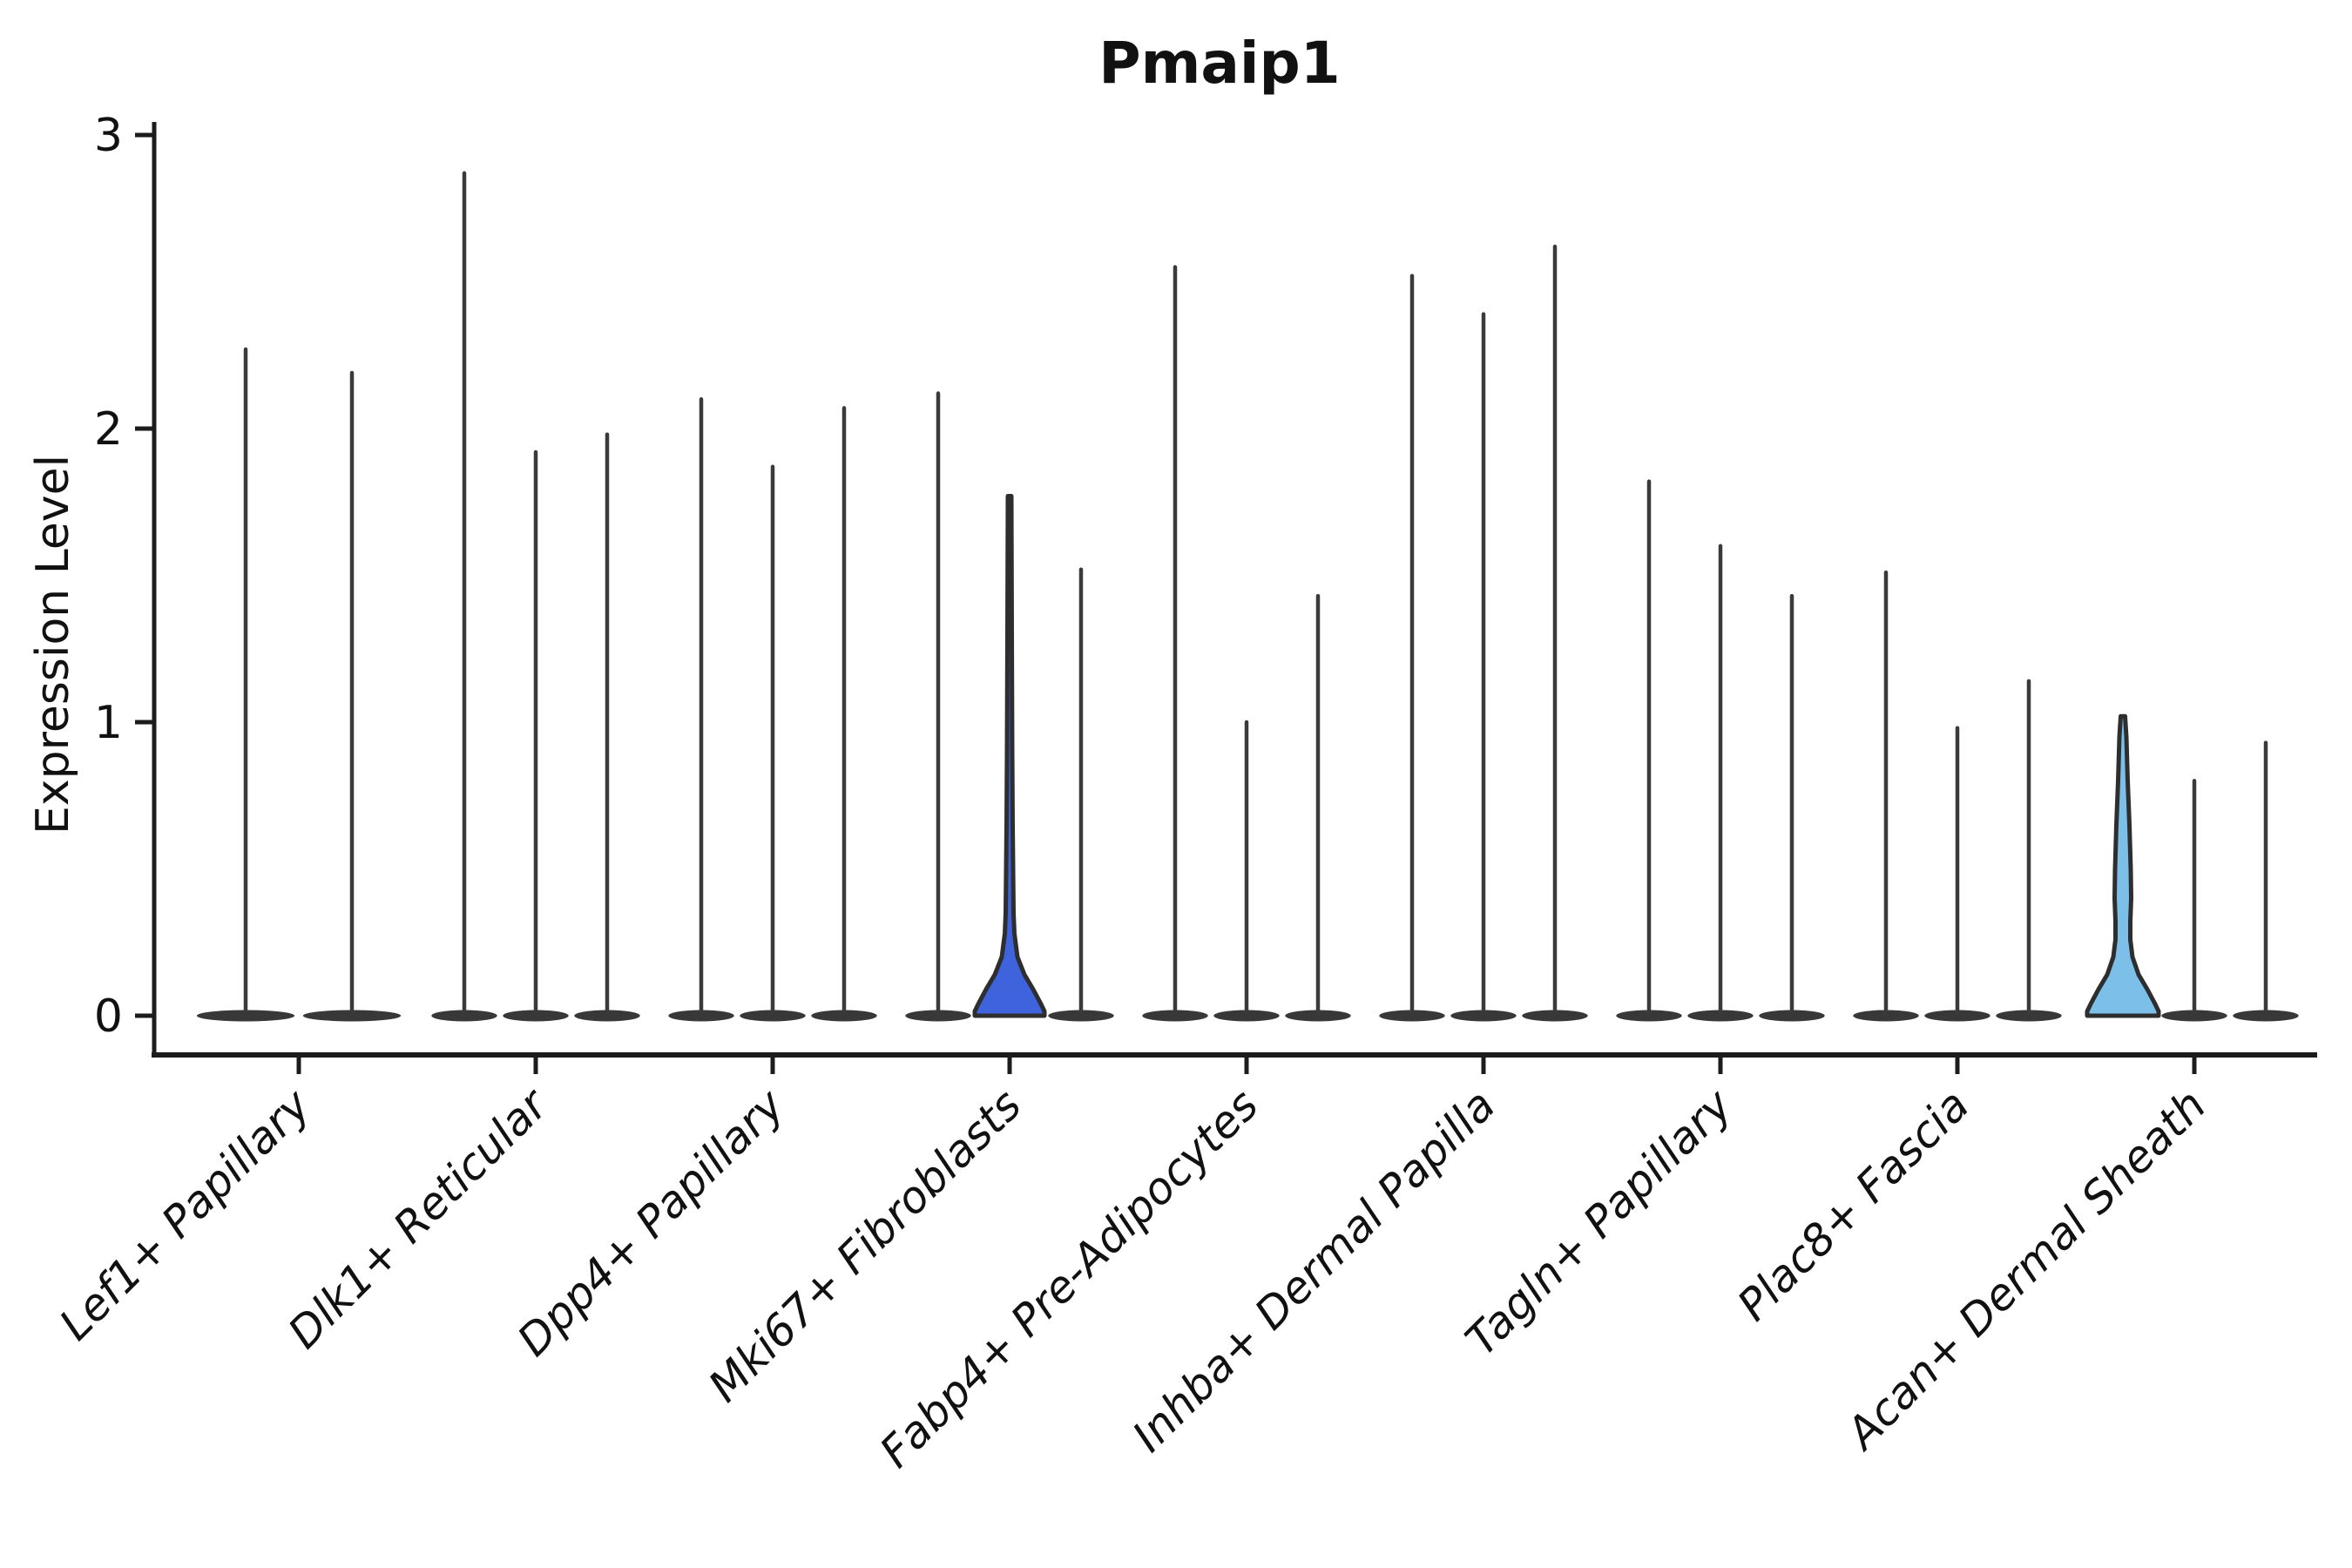 Image resolution: width=2352 pixels, height=1568 pixels. What do you see at coordinates (1599, 1221) in the screenshot?
I see `x-axis-label: Tagln+ Papillary` at bounding box center [1599, 1221].